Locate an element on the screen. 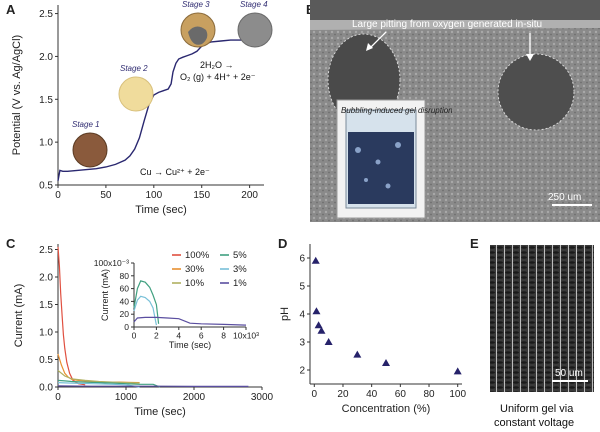 The height and width of the screenshot is (432, 600). y-axis-label: Potential (V vs. Ag/AgCl) is located at coordinates (17, 95).